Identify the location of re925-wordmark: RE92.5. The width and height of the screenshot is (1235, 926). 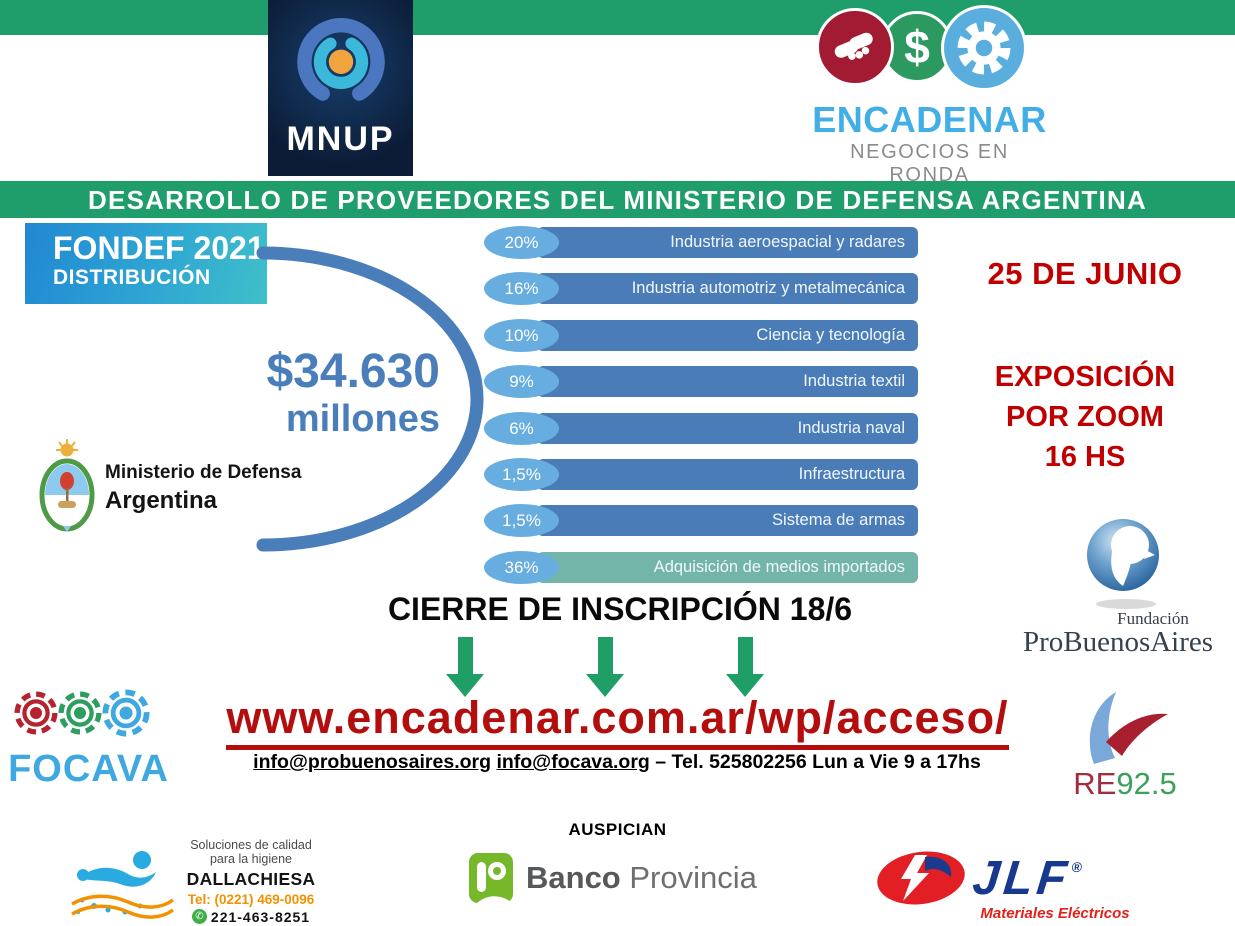
(1125, 784).